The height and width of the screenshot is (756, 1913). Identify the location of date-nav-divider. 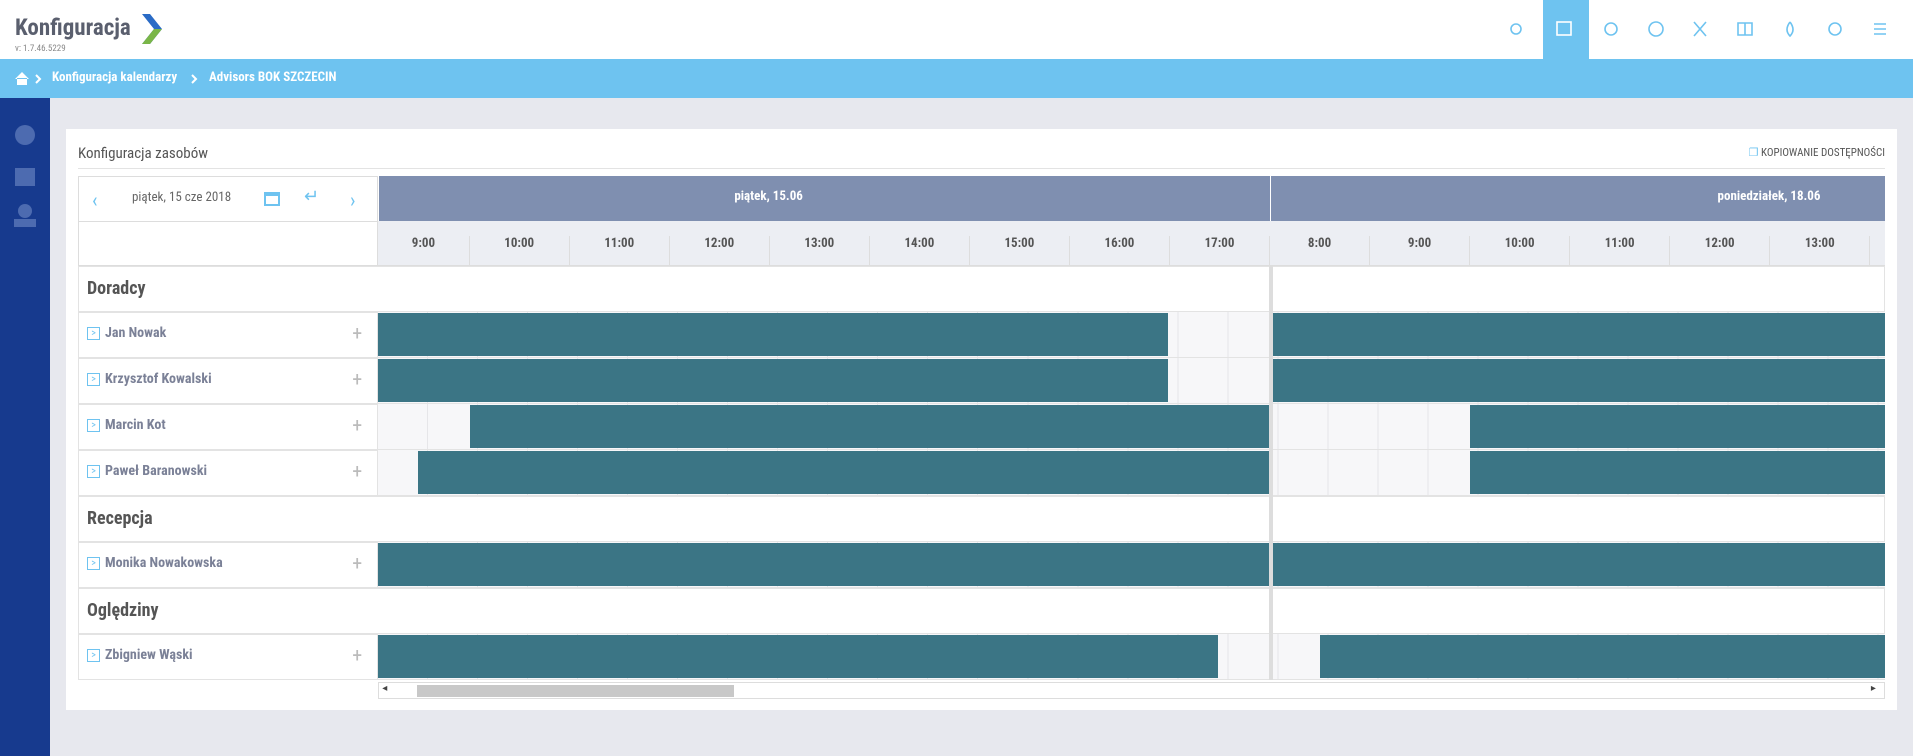
(228, 221).